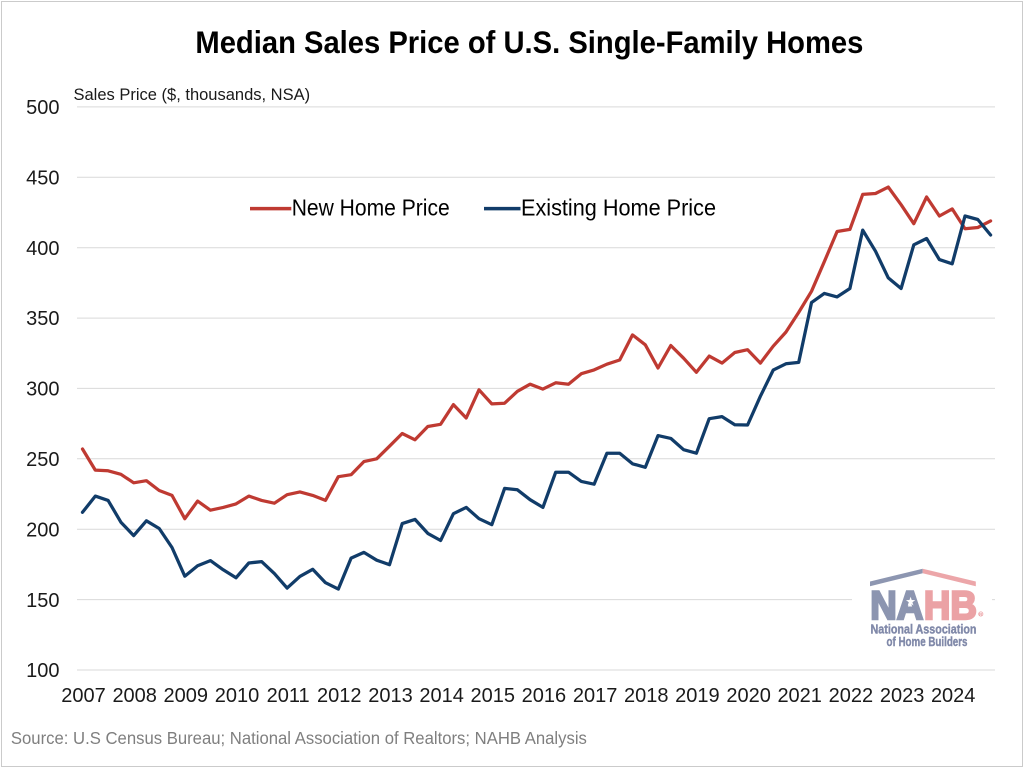 The width and height of the screenshot is (1024, 768). I want to click on svg-text: 2008, so click(134, 696).